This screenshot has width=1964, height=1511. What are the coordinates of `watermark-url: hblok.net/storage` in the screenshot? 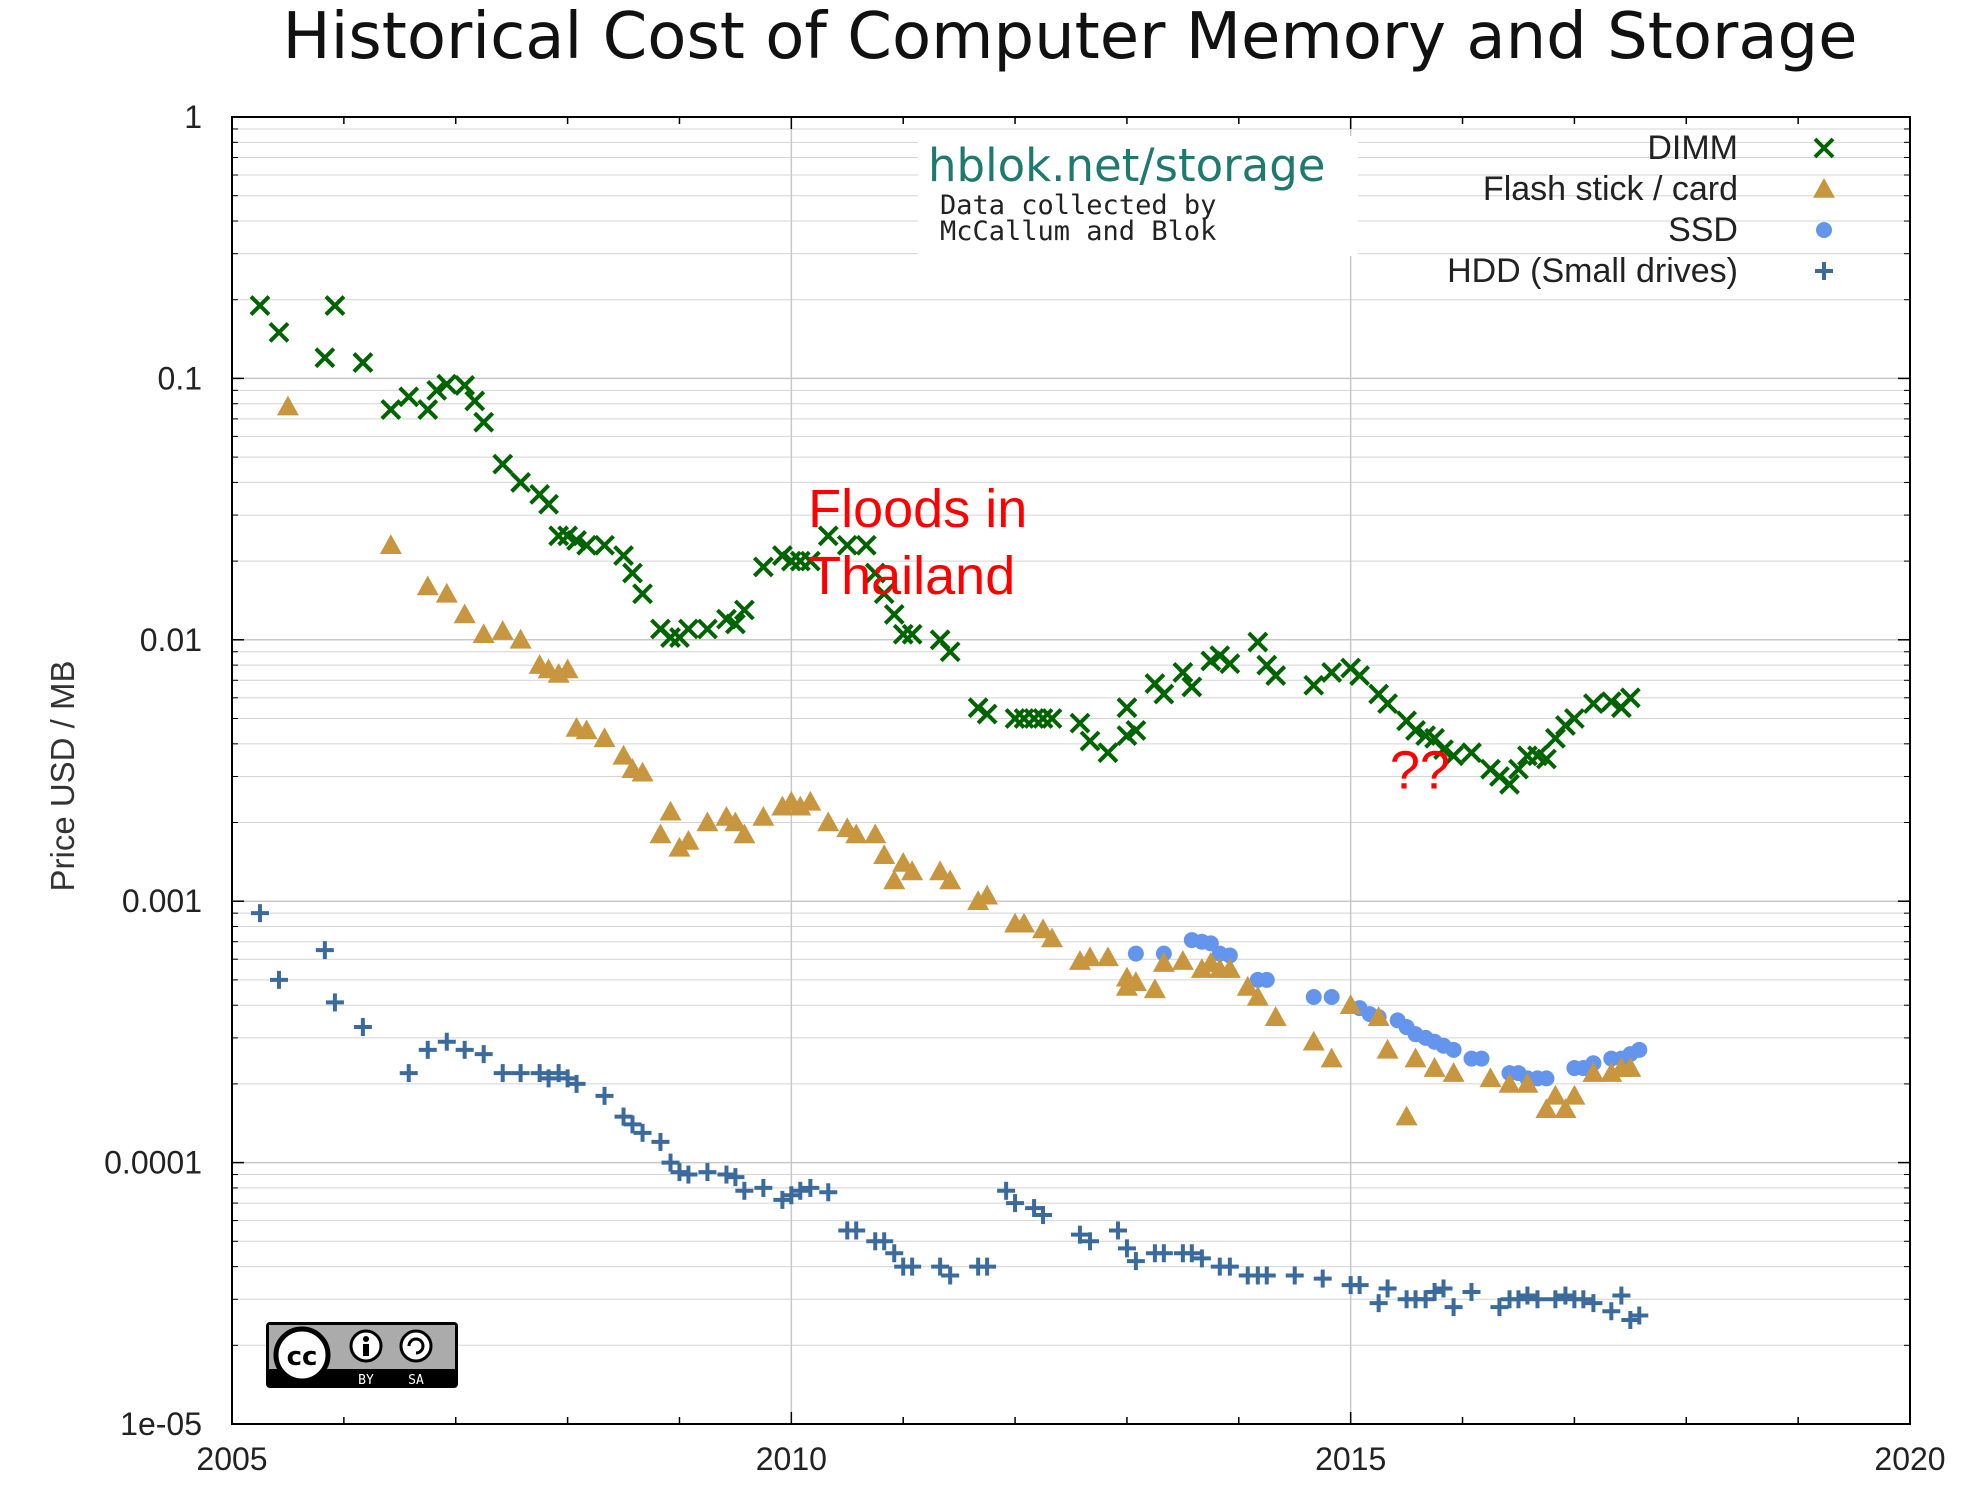 It's located at (1126, 165).